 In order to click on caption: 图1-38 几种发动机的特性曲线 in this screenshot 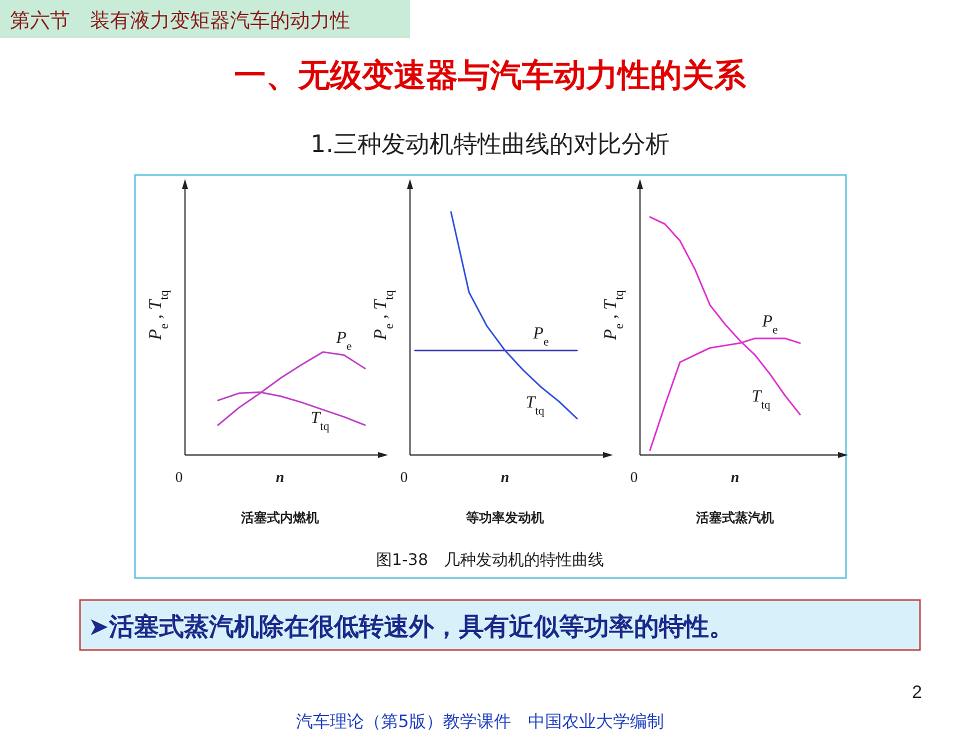, I will do `click(490, 559)`.